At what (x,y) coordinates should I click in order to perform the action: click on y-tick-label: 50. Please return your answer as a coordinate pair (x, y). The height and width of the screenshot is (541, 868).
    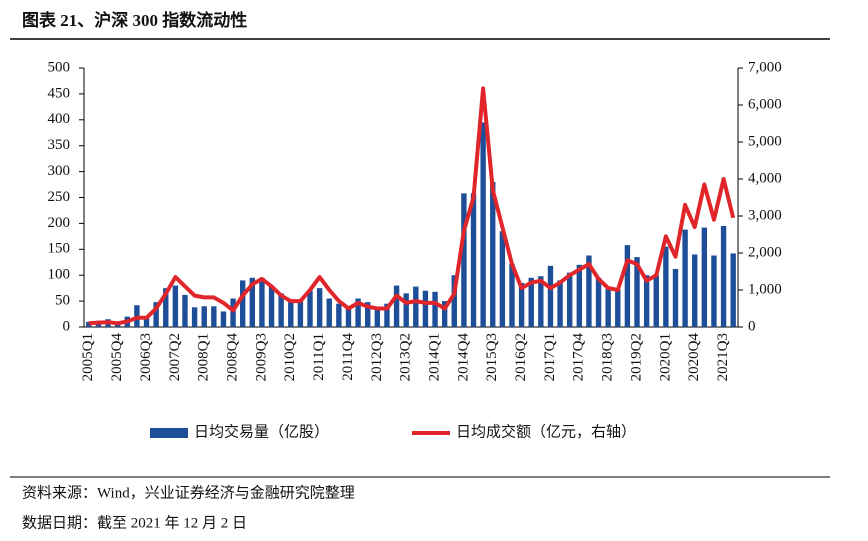
    Looking at the image, I should click on (62, 301).